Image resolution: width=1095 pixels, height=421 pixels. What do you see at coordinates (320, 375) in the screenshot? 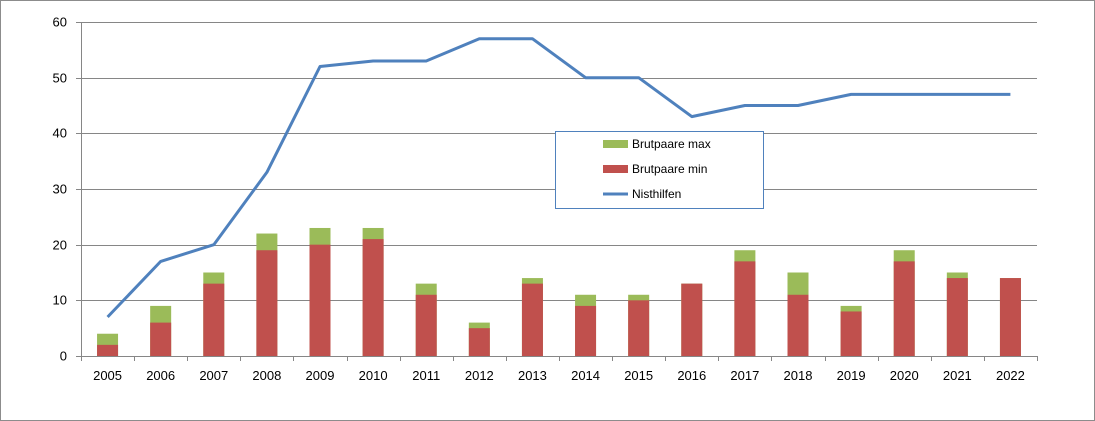
I see `x-tick-label: 2009` at bounding box center [320, 375].